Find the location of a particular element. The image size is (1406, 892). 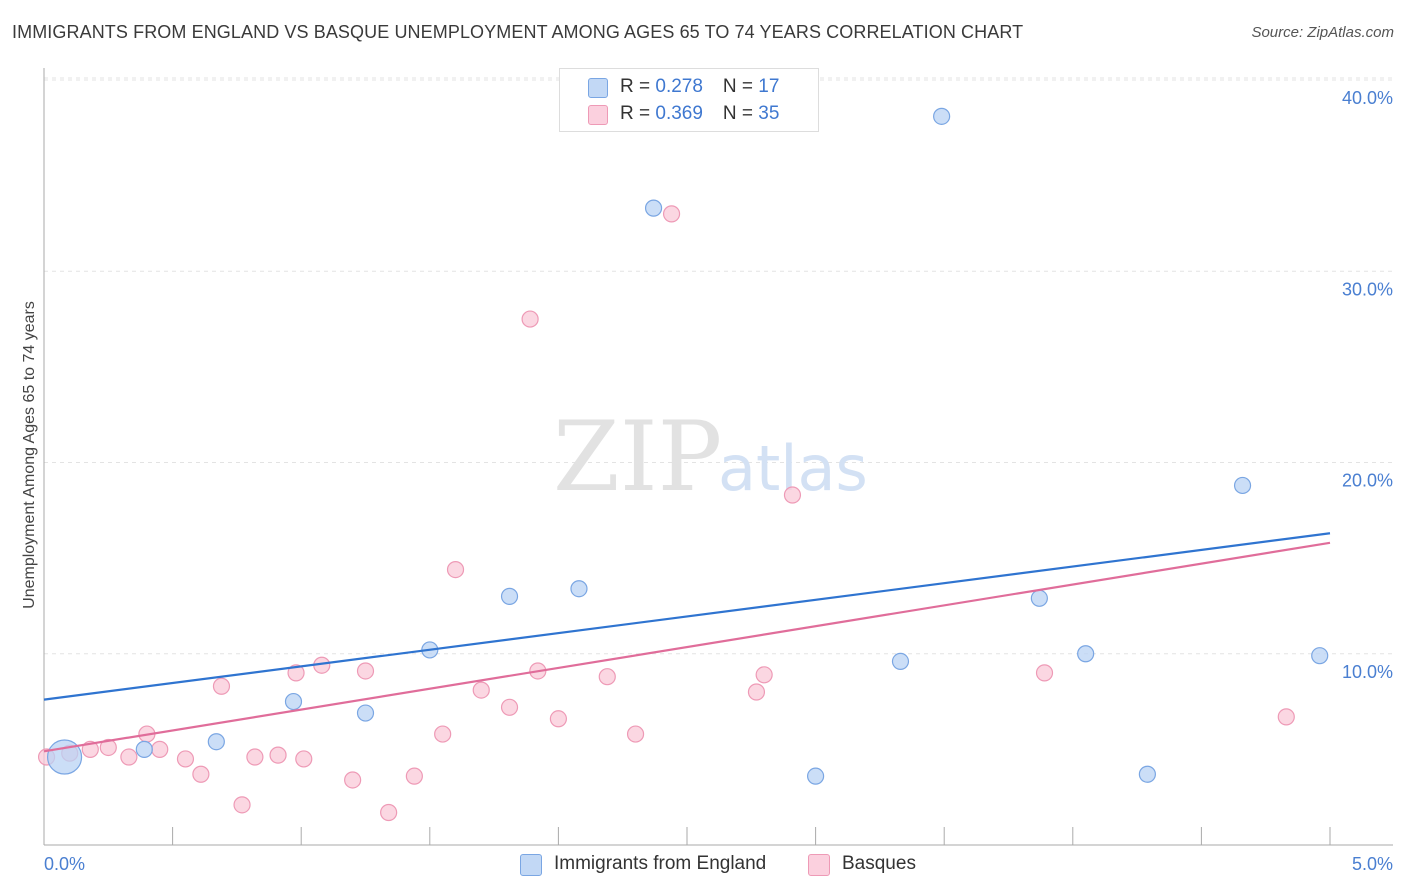

legend-swatch-england is located at coordinates (598, 88).